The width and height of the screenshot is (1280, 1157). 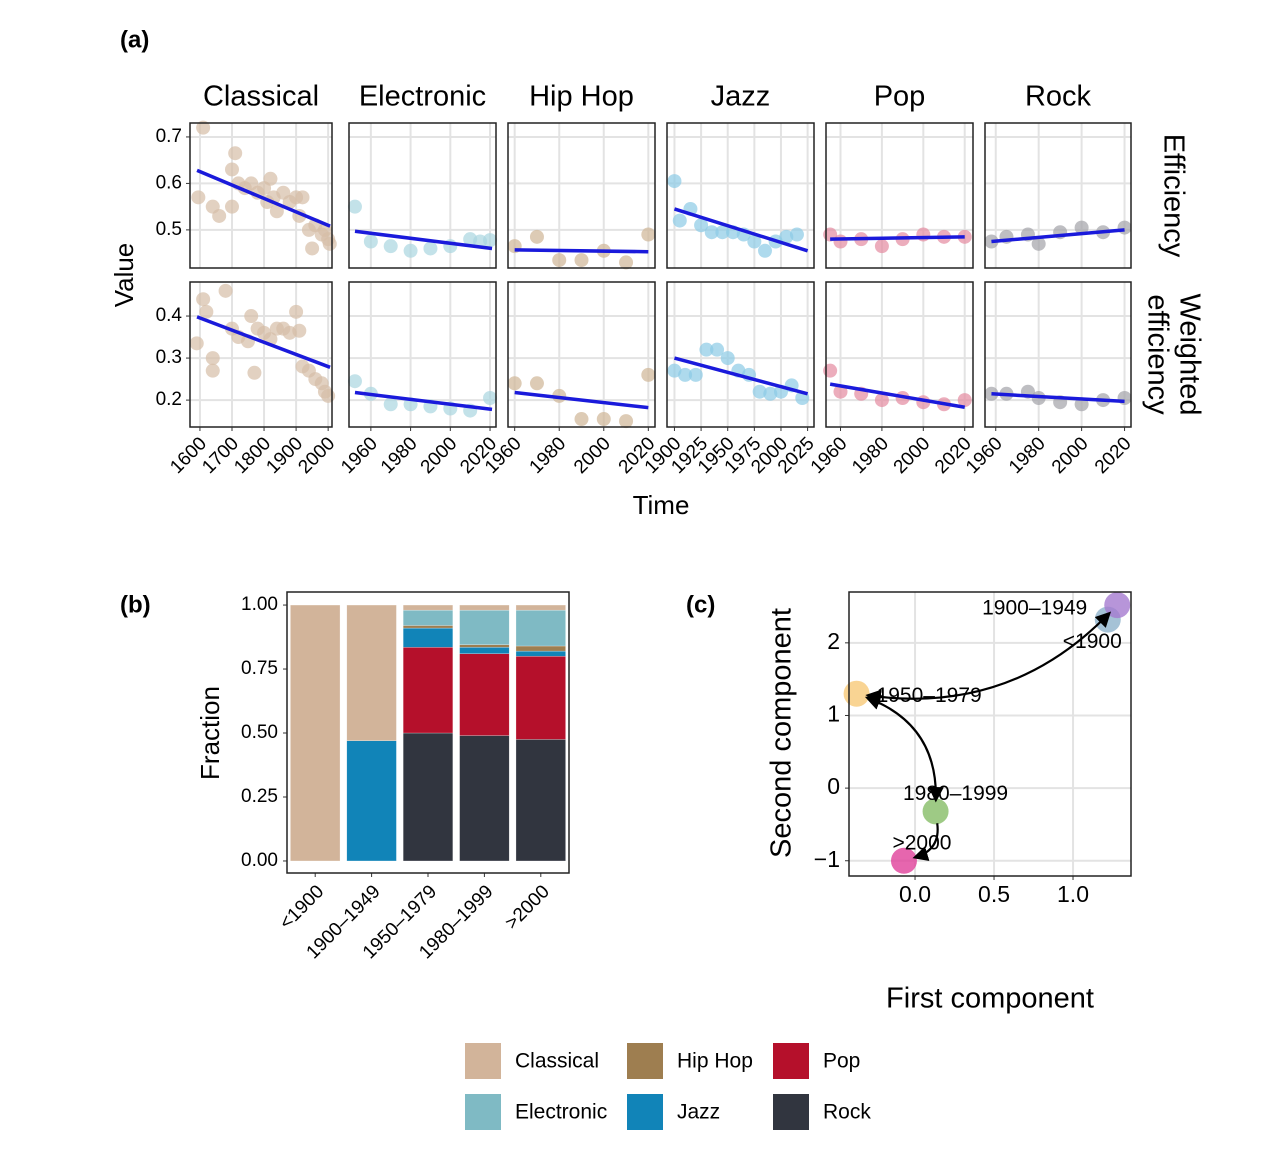 What do you see at coordinates (990, 734) in the screenshot?
I see `plot-border` at bounding box center [990, 734].